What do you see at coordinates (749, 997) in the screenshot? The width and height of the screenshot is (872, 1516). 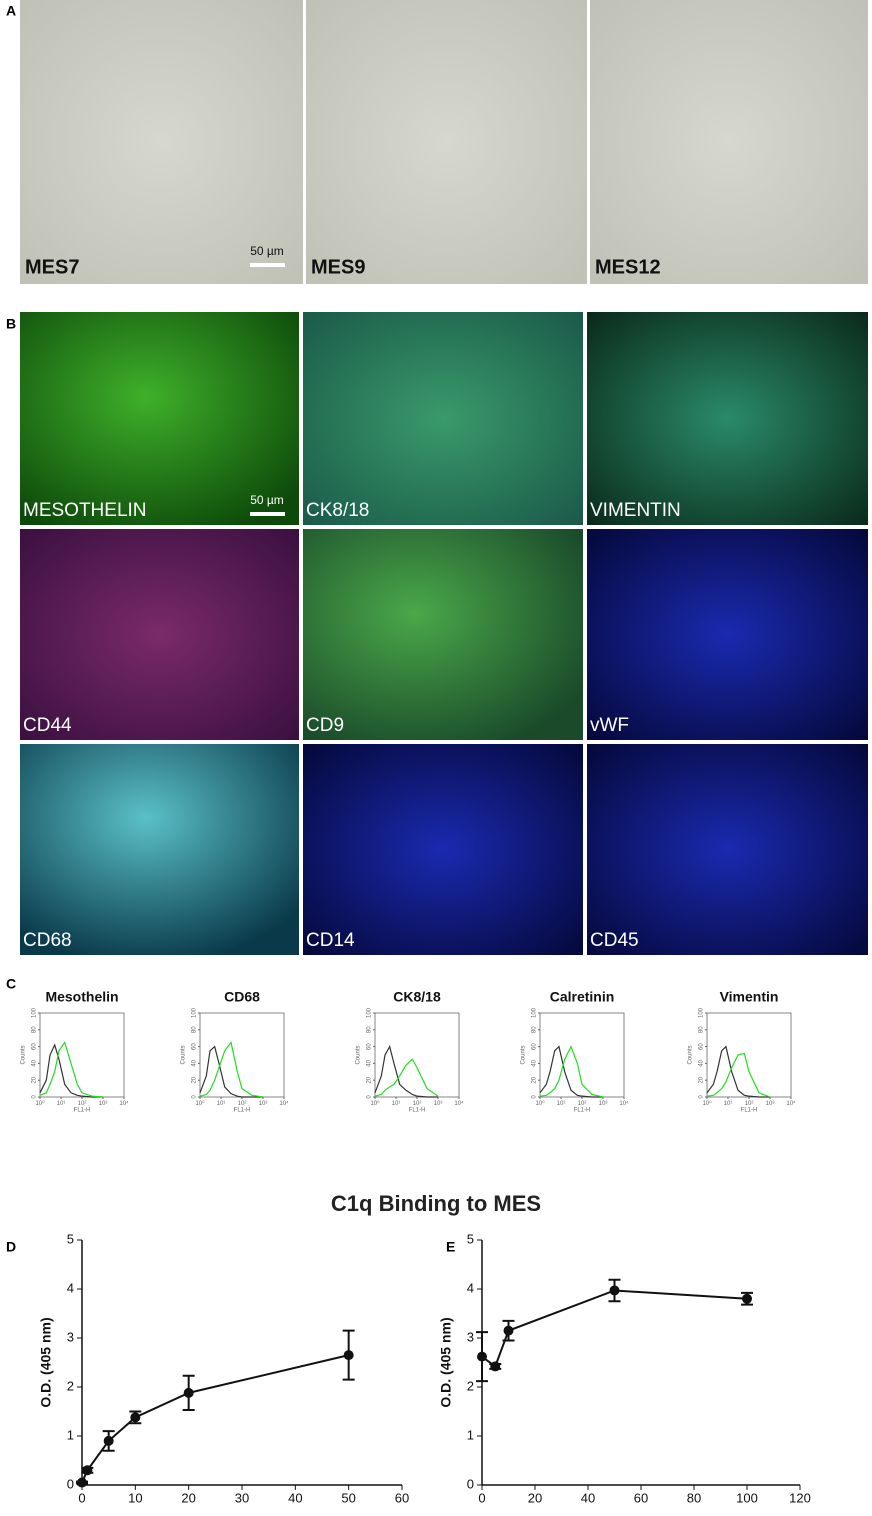 I see `chart-title: Vimentin` at bounding box center [749, 997].